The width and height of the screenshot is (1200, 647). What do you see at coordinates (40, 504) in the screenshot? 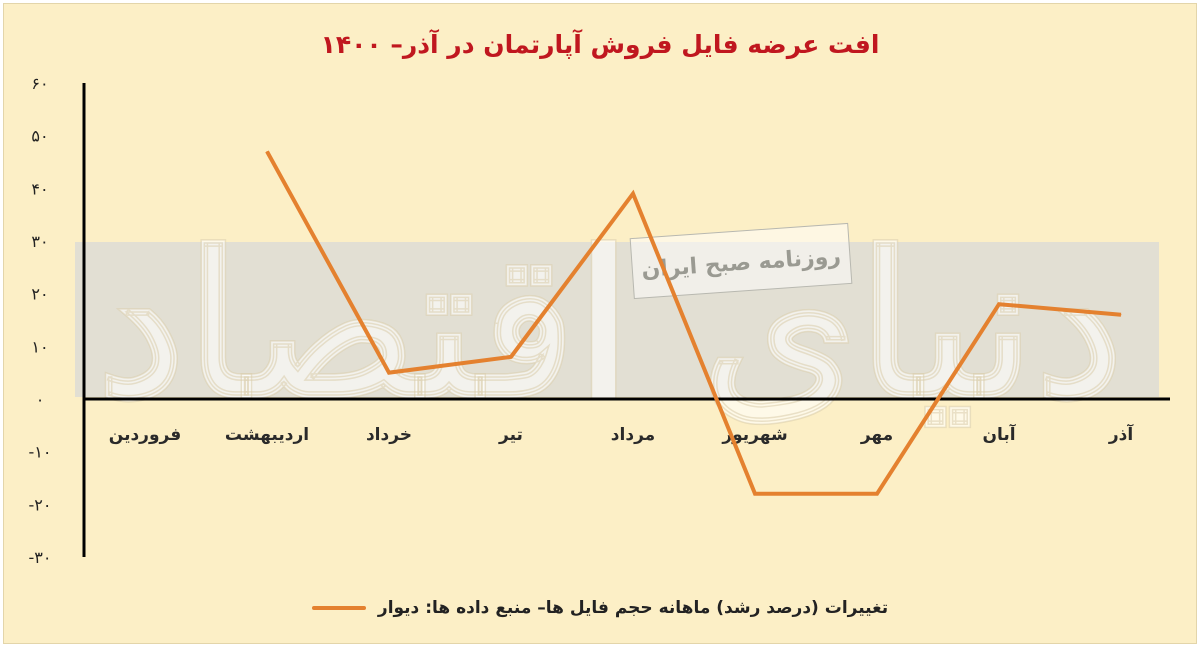
I see `y-tick-label: -۲۰` at bounding box center [40, 504].